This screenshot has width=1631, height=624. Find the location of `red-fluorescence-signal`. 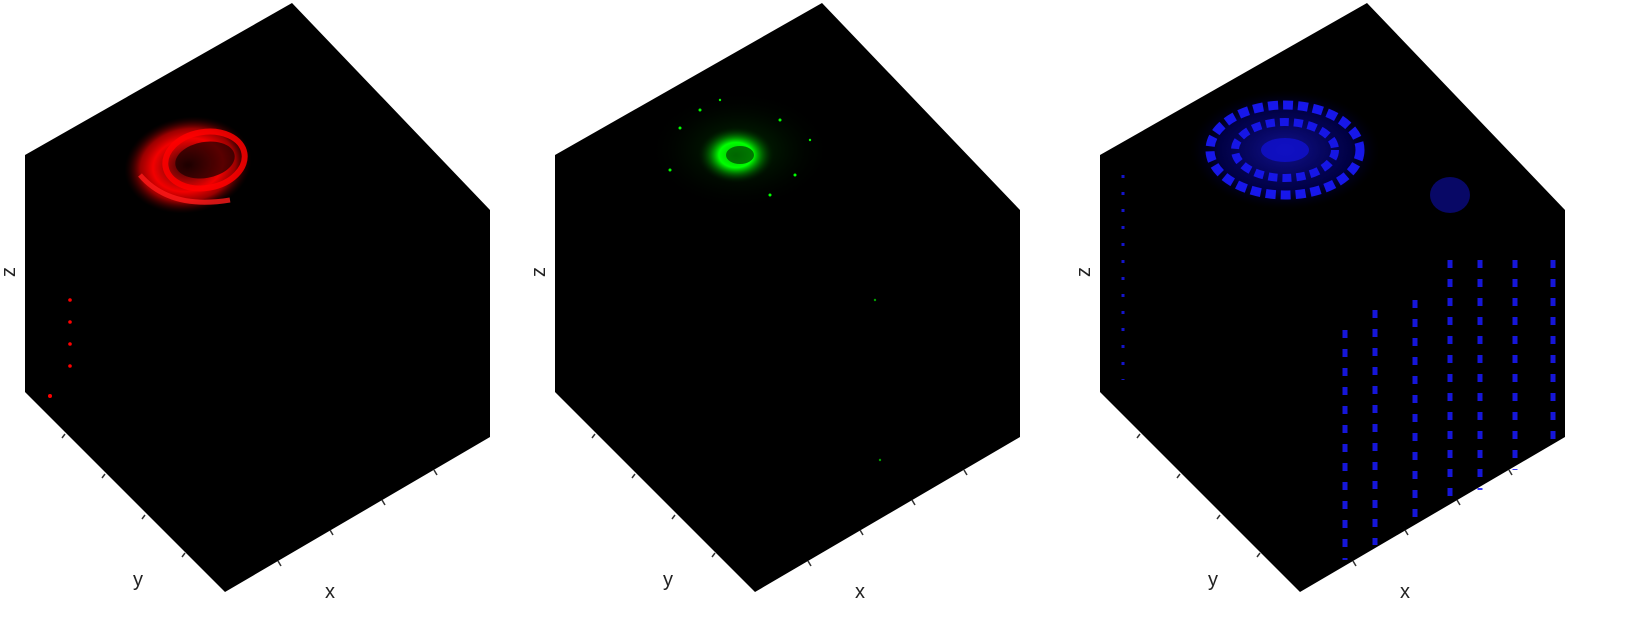

red-fluorescence-signal is located at coordinates (150, 257).